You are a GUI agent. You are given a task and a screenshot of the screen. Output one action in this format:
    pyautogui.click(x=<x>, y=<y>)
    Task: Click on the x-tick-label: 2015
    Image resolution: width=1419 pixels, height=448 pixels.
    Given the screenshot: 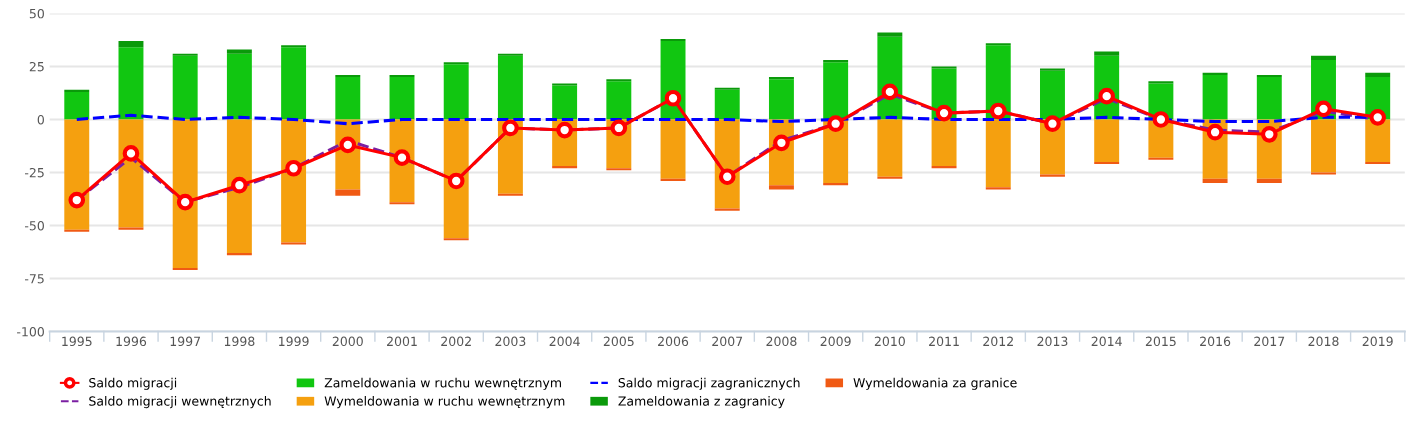 What is the action you would take?
    pyautogui.click(x=1160, y=341)
    